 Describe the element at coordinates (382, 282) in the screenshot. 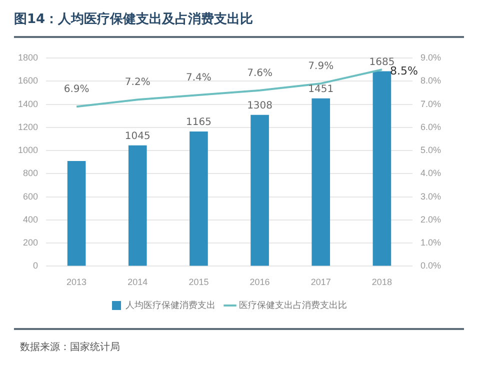

I see `x-tick-label: 2018` at that location.